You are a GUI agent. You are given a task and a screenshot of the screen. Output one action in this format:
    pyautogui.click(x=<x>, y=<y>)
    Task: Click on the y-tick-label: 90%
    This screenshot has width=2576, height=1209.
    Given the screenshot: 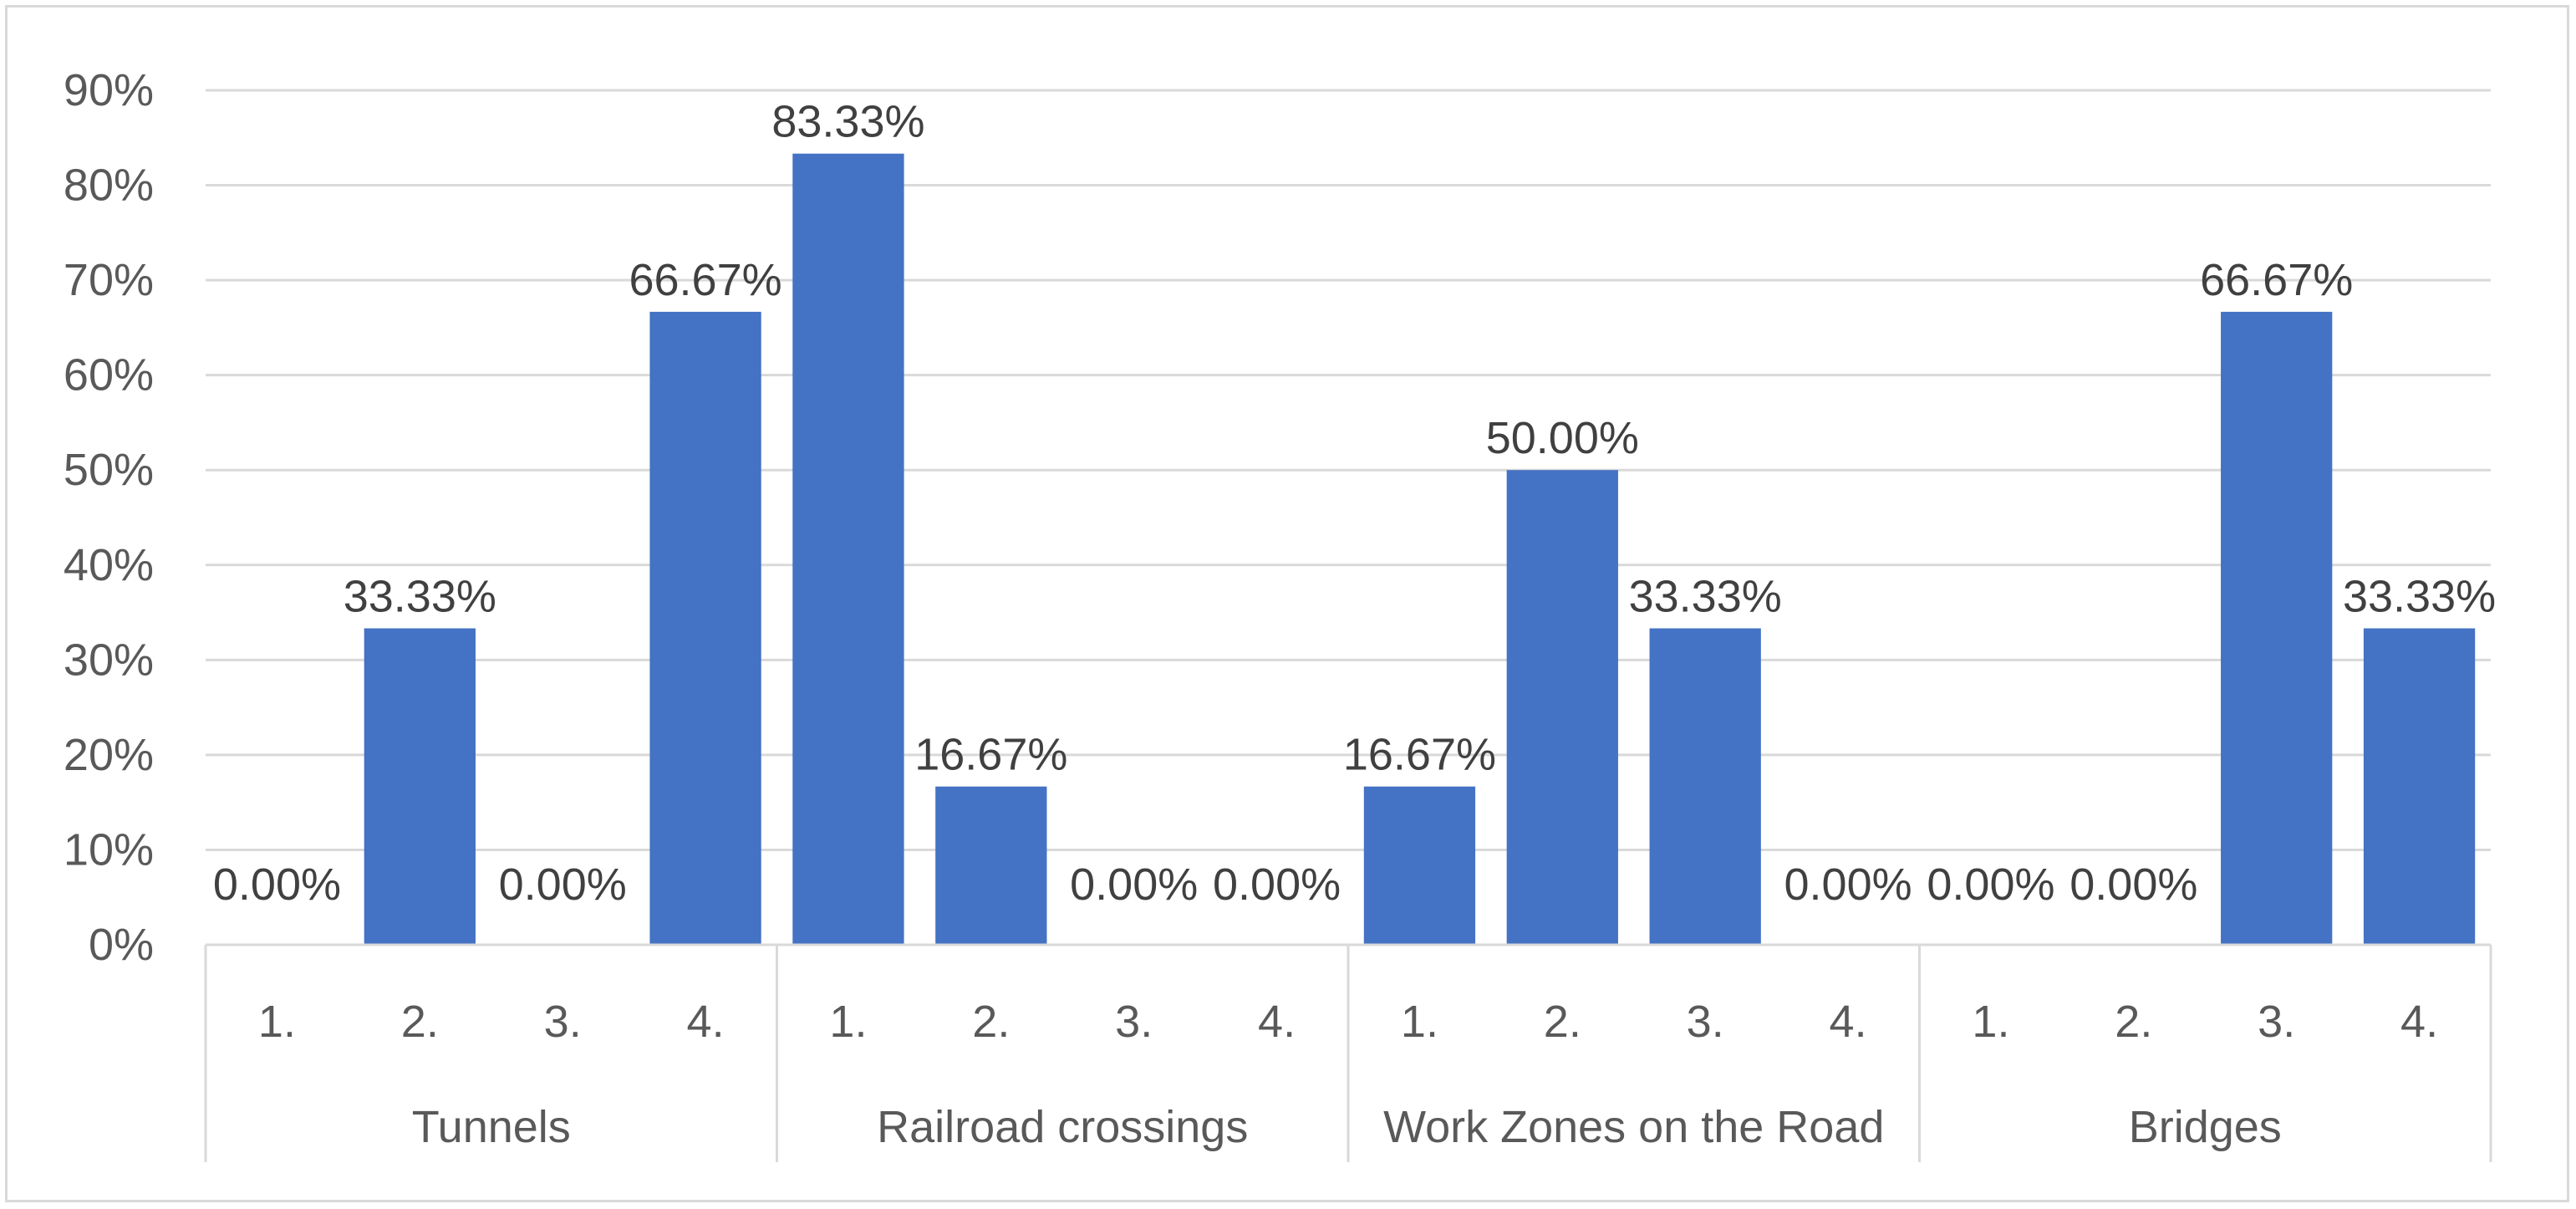 What is the action you would take?
    pyautogui.click(x=109, y=90)
    